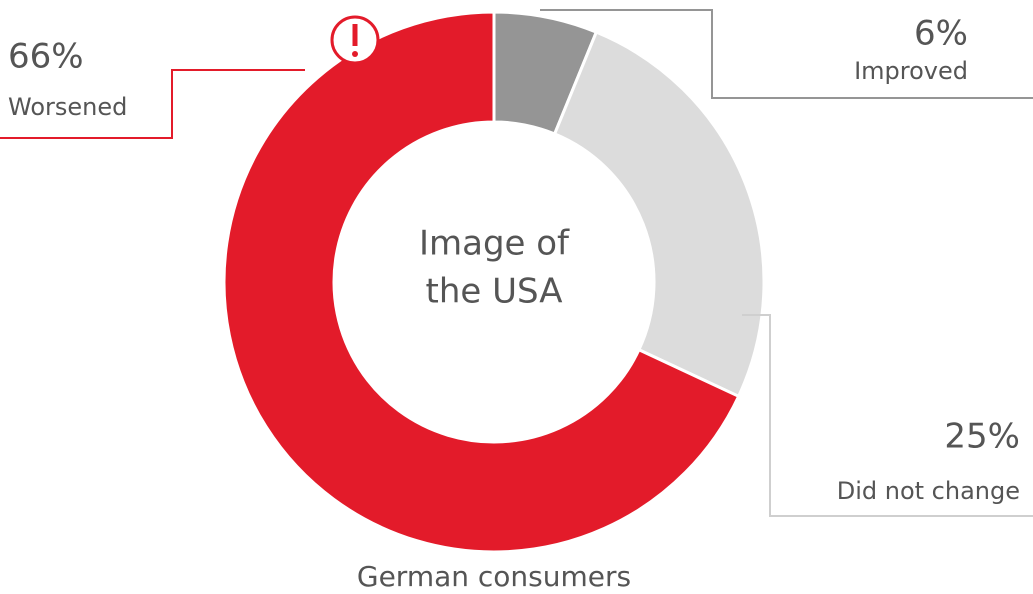  Describe the element at coordinates (67, 107) in the screenshot. I see `category-label: Worsened` at that location.